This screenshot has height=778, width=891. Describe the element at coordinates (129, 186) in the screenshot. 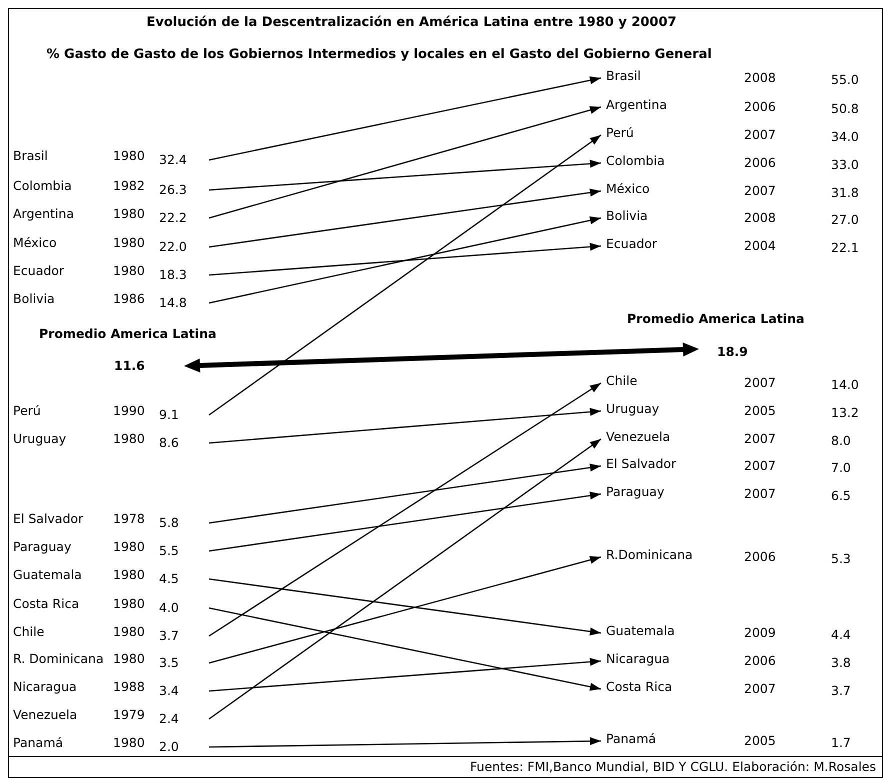

I see `data-label: 1982` at that location.